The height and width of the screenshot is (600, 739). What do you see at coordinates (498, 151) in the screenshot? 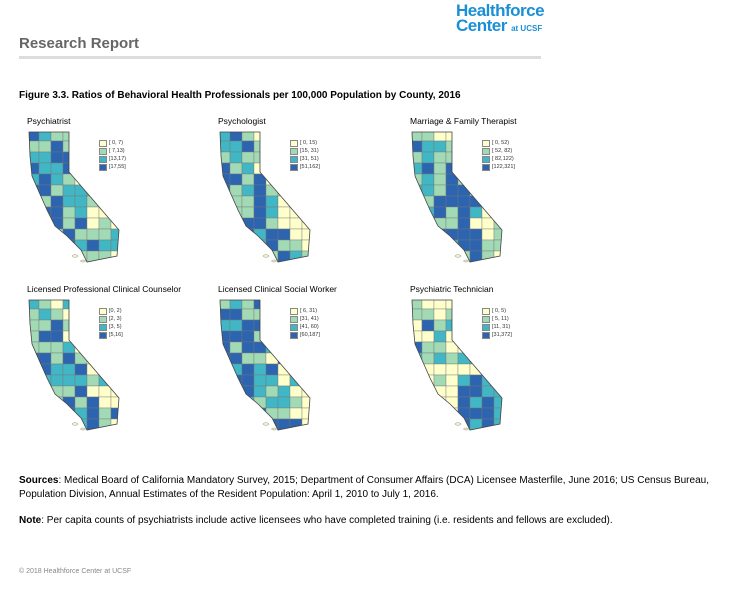
I see `legend-item: [ 52, 82)` at bounding box center [498, 151].